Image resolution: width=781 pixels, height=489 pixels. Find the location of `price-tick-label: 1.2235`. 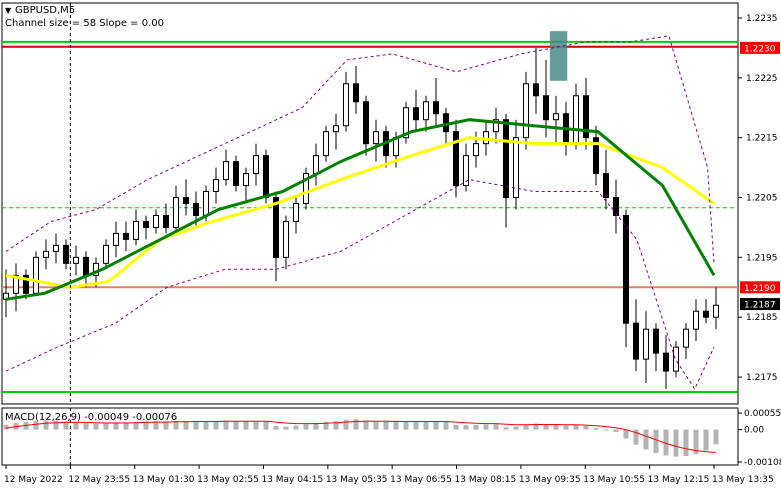

price-tick-label: 1.2235 is located at coordinates (762, 19).